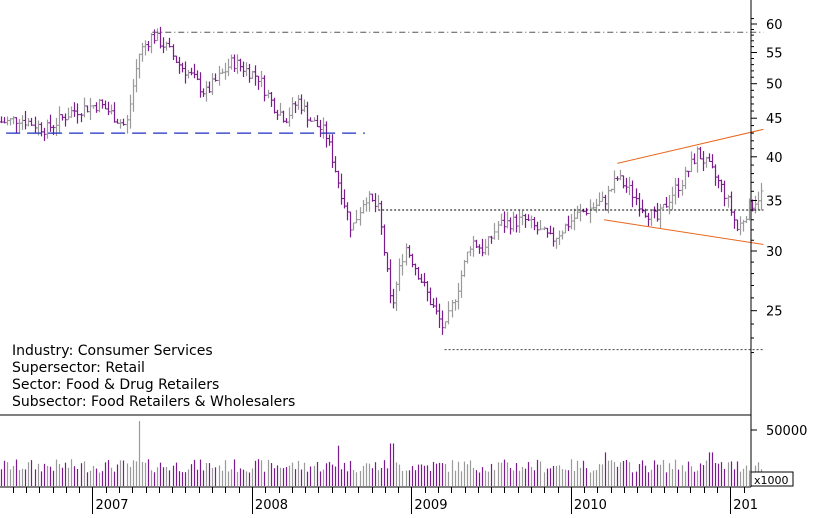  I want to click on year-label: 2009, so click(430, 505).